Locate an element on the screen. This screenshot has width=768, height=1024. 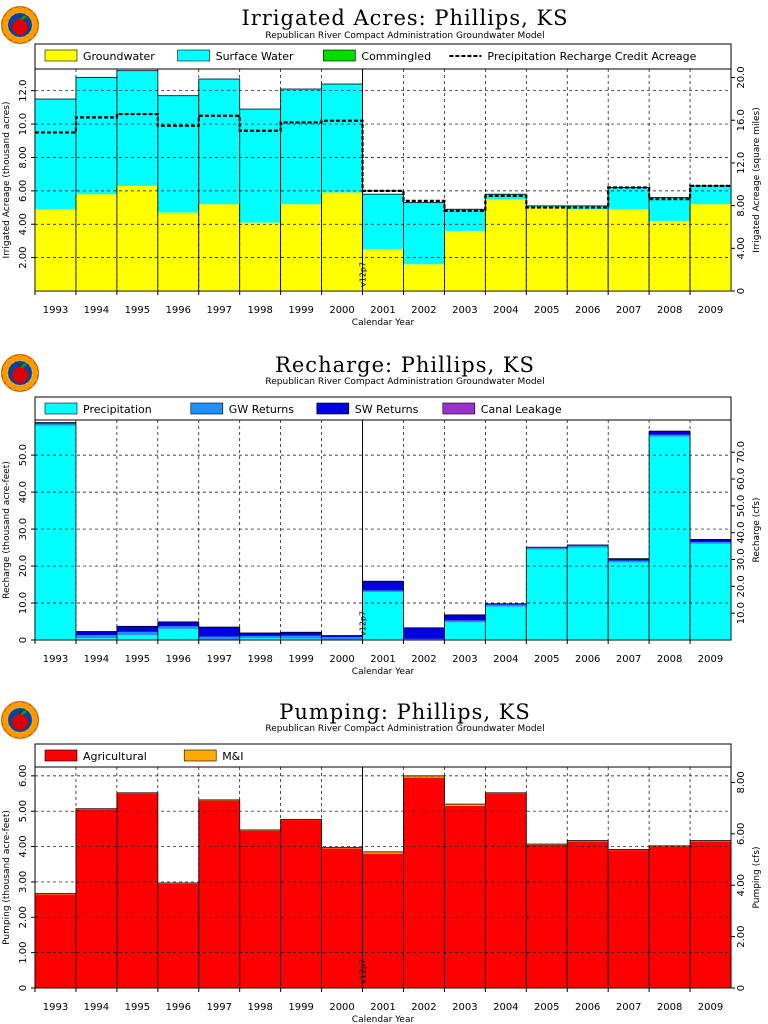
bar-gw-returns-2007 is located at coordinates (629, 561).